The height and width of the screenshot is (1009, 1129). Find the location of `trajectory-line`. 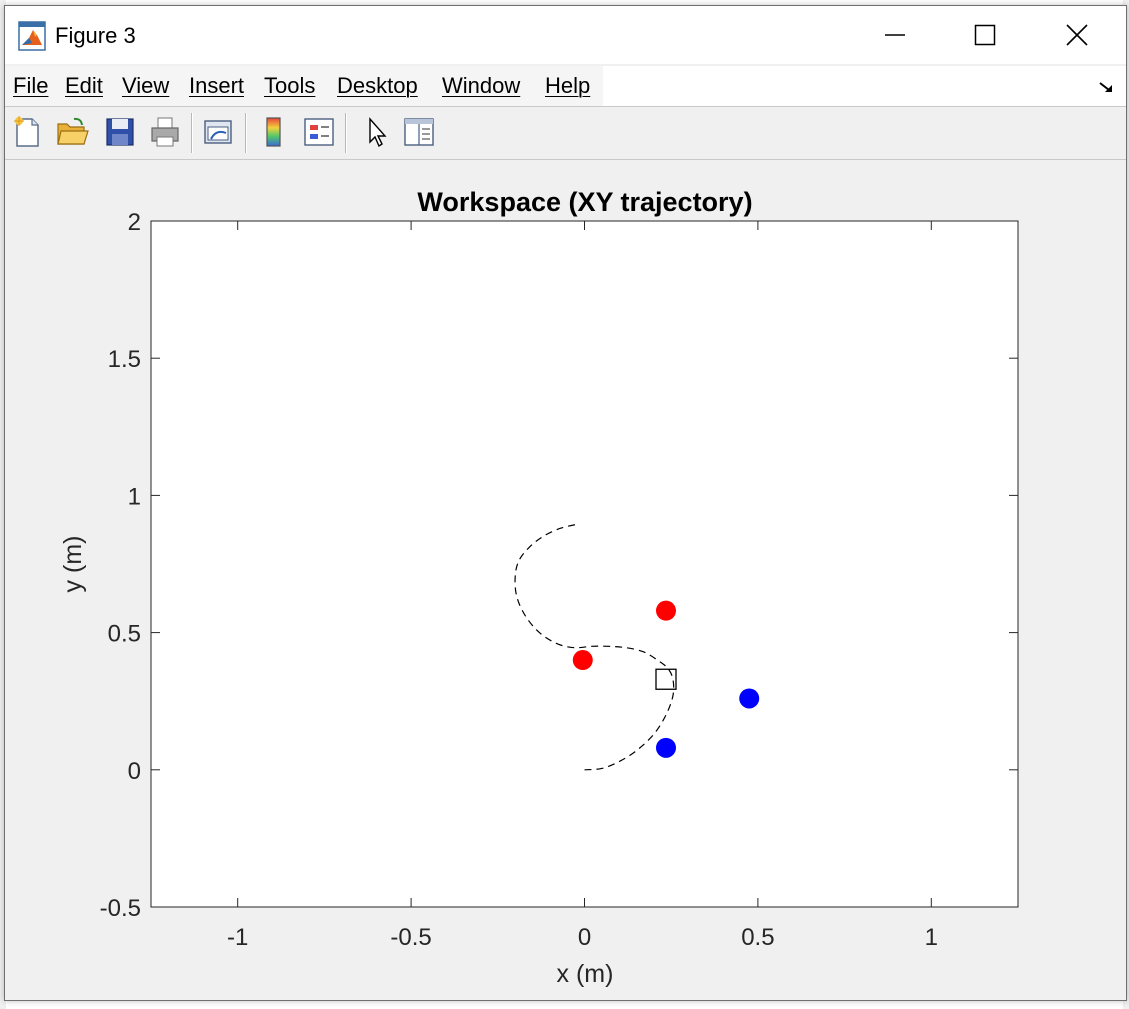

trajectory-line is located at coordinates (594, 647).